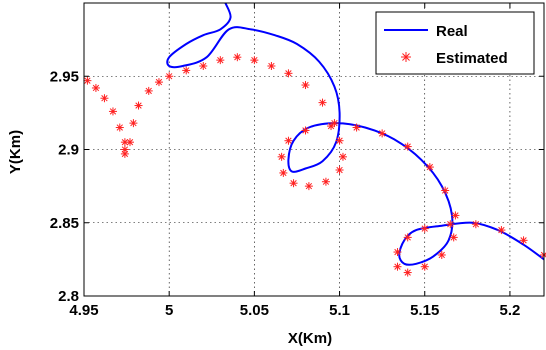 The width and height of the screenshot is (546, 350). Describe the element at coordinates (15, 152) in the screenshot. I see `y-axis-label: Y(Km)` at that location.